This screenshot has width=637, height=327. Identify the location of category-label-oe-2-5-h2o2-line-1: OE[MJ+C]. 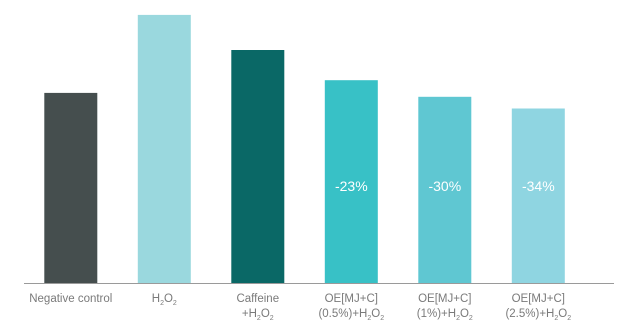
(538, 299).